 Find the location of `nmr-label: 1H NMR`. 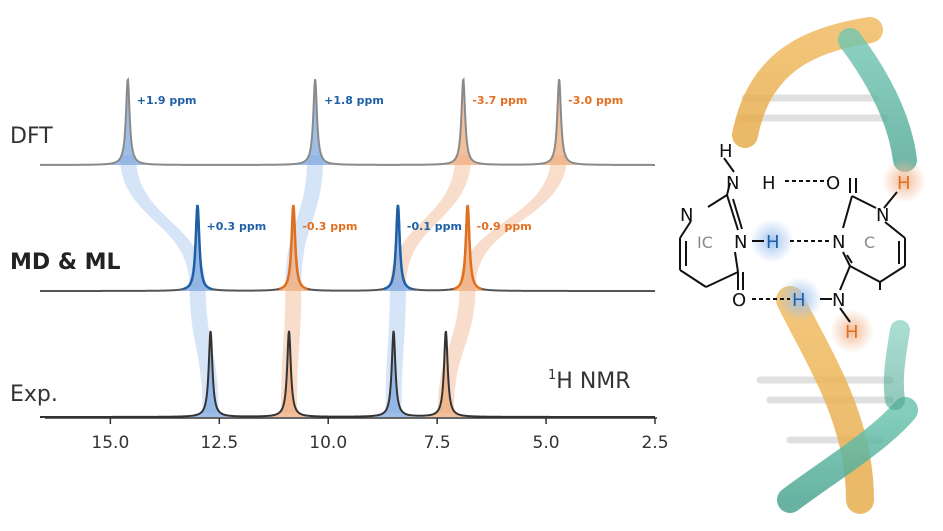

nmr-label: 1H NMR is located at coordinates (589, 381).